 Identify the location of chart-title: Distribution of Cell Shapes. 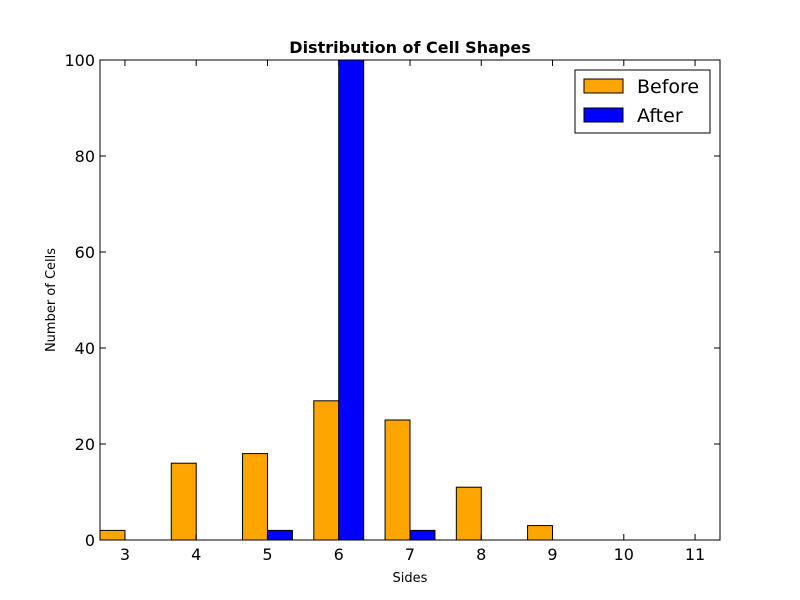
(409, 47).